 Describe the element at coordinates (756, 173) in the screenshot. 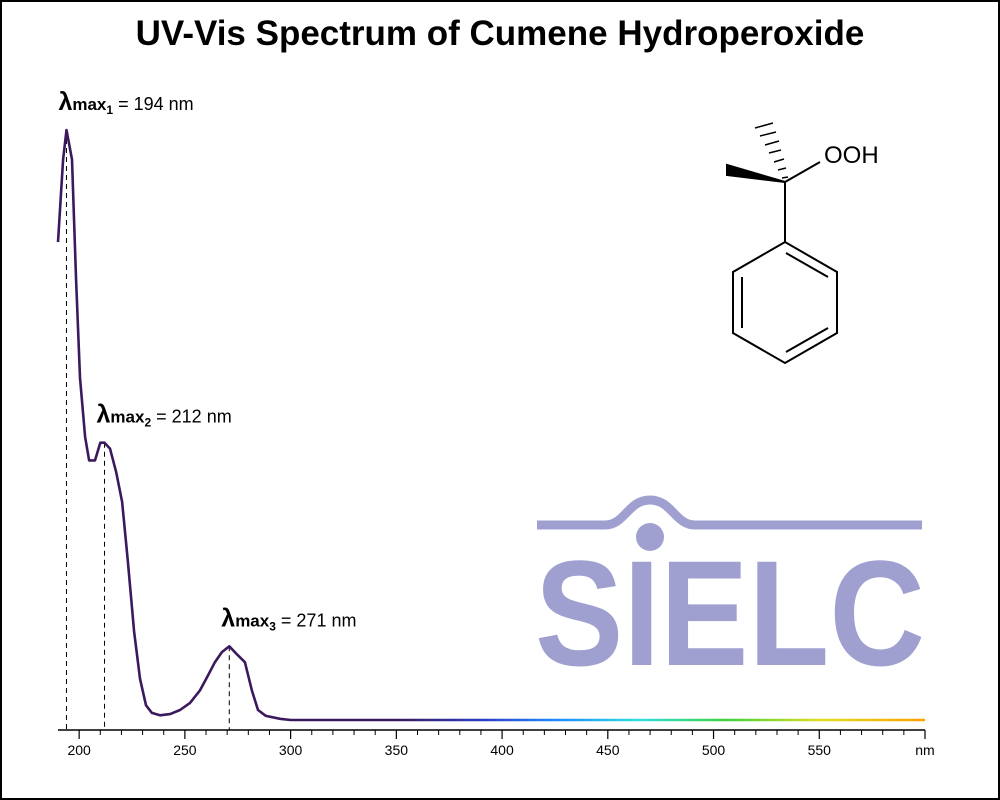

I see `wedge-bond` at that location.